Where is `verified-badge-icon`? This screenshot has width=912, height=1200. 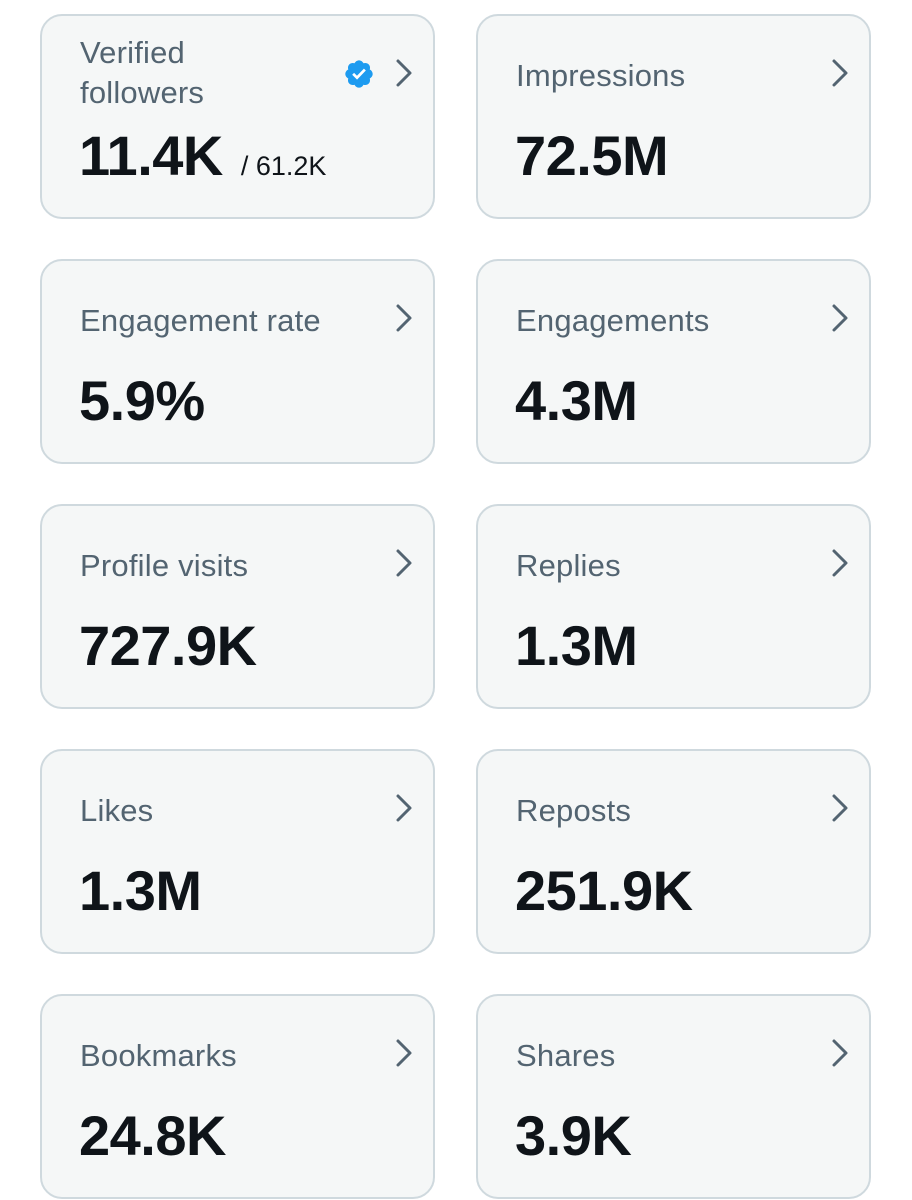
verified-badge-icon is located at coordinates (359, 74).